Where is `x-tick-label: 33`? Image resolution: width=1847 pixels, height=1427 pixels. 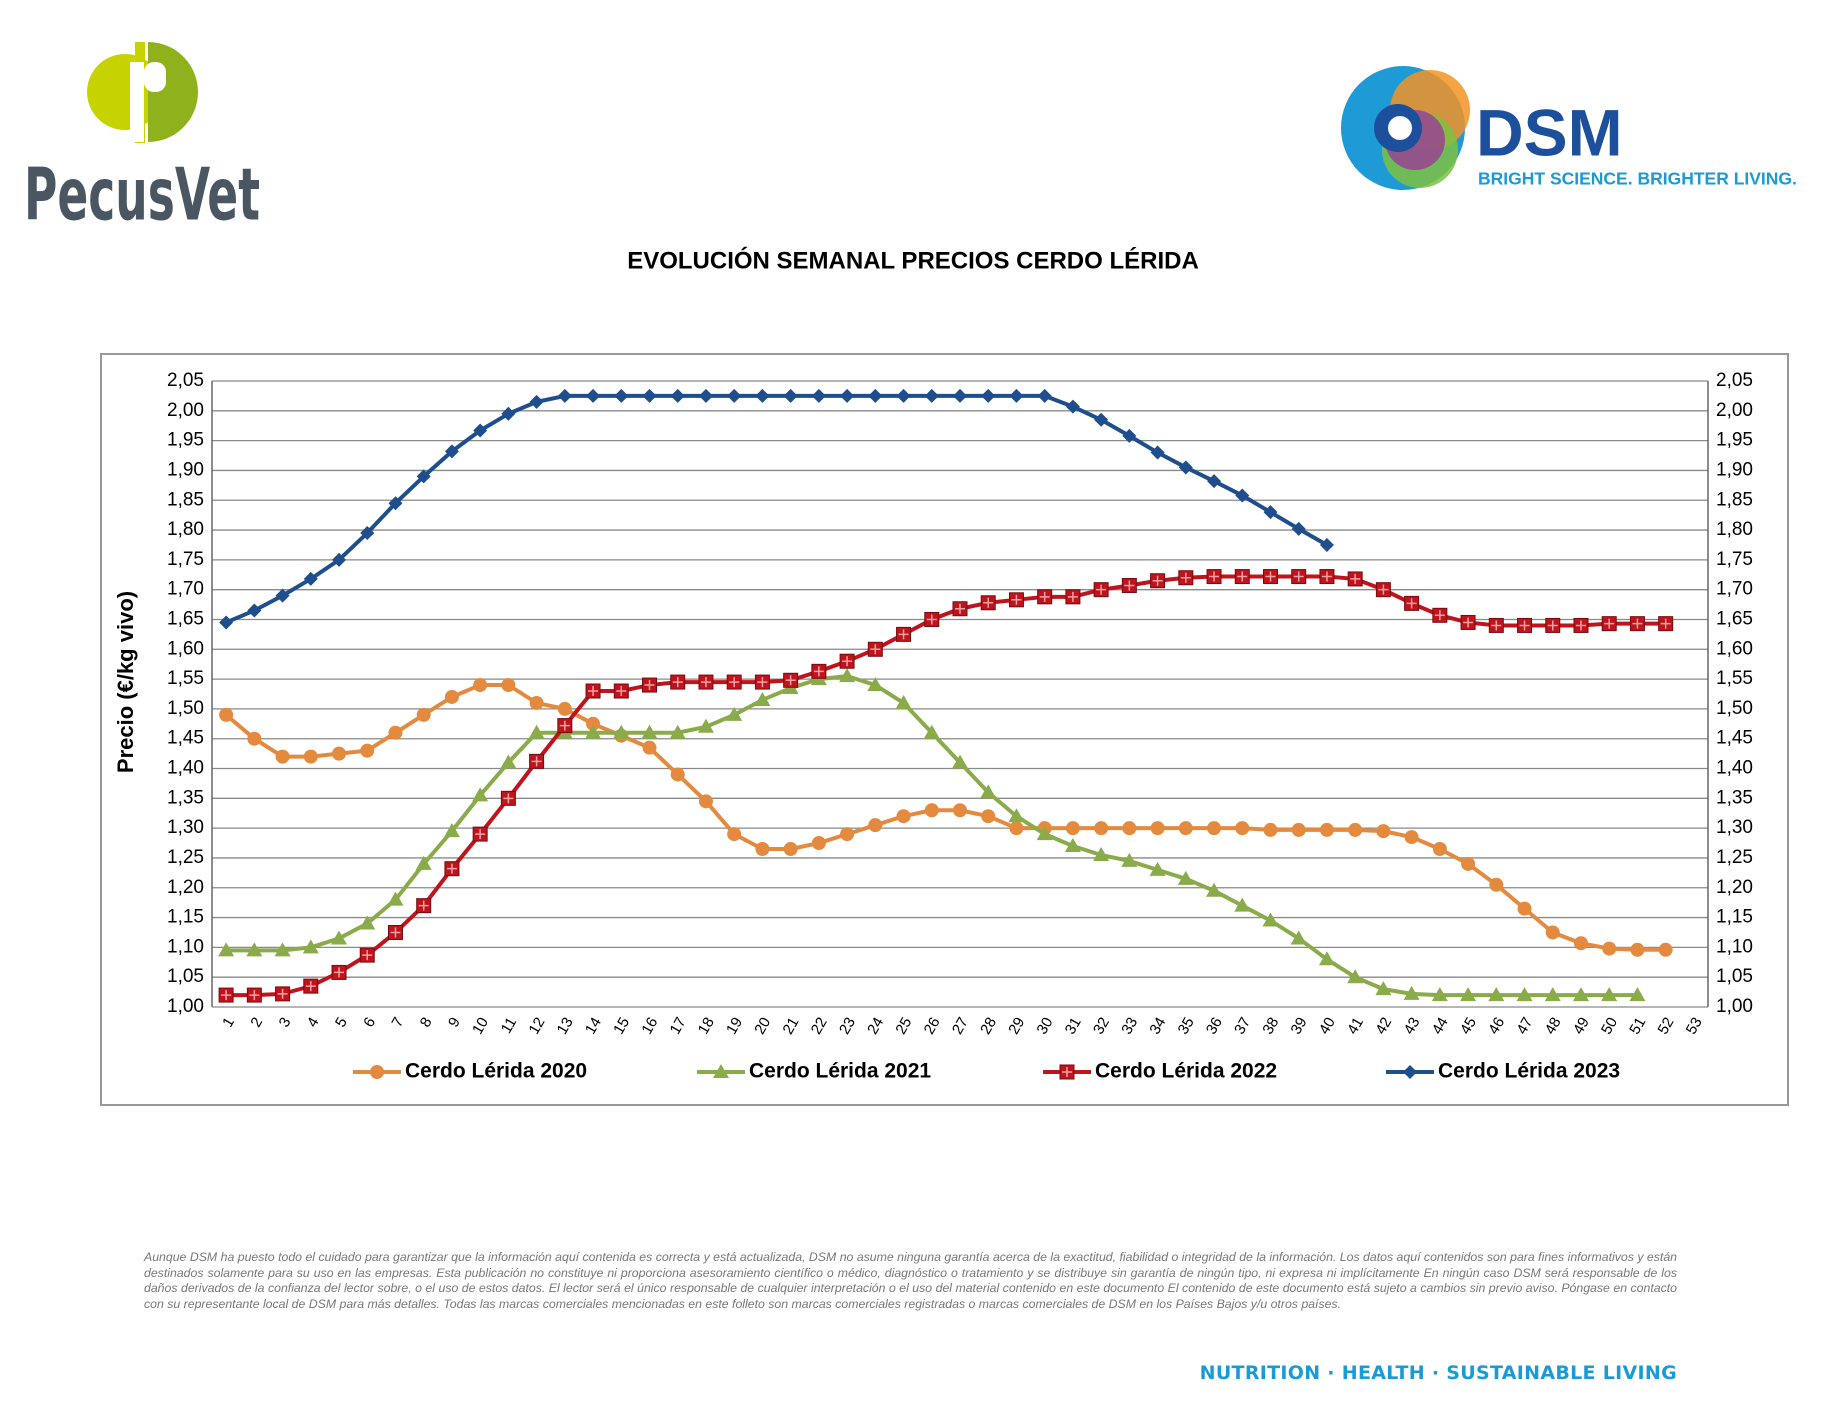
x-tick-label: 33 is located at coordinates (1129, 1025).